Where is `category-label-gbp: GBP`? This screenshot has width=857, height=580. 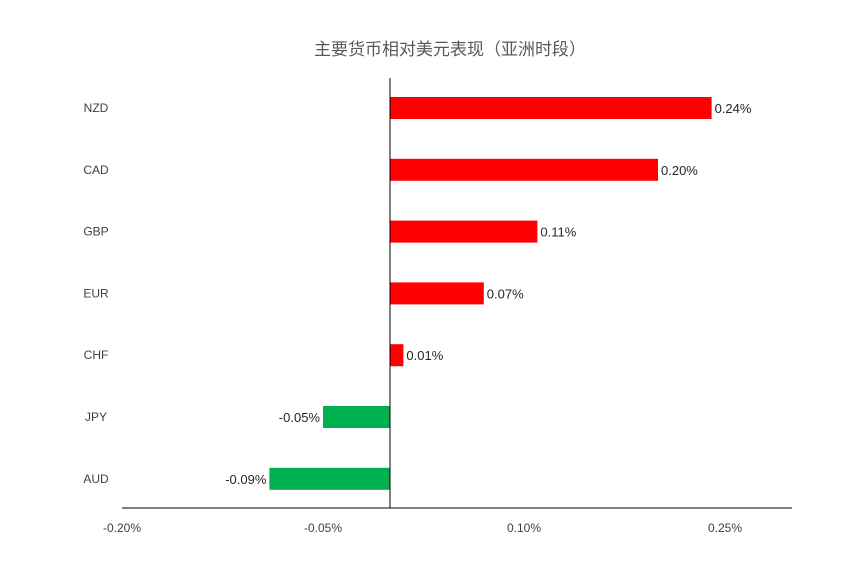
category-label-gbp: GBP is located at coordinates (95, 232).